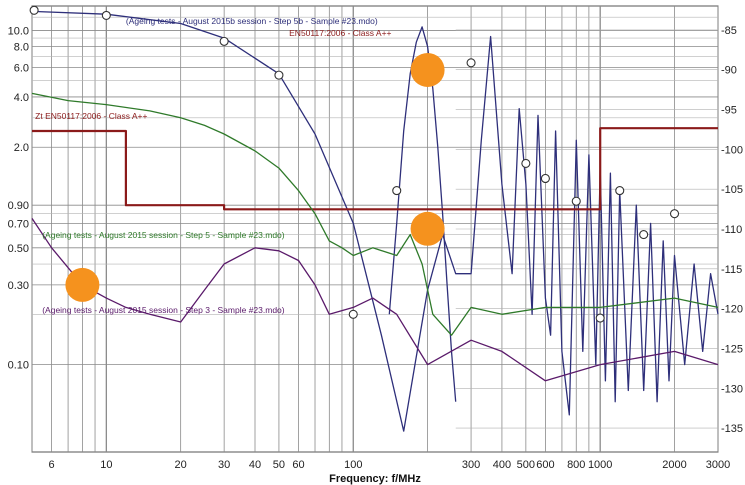  I want to click on y-right-tick-label: -90, so click(729, 71).